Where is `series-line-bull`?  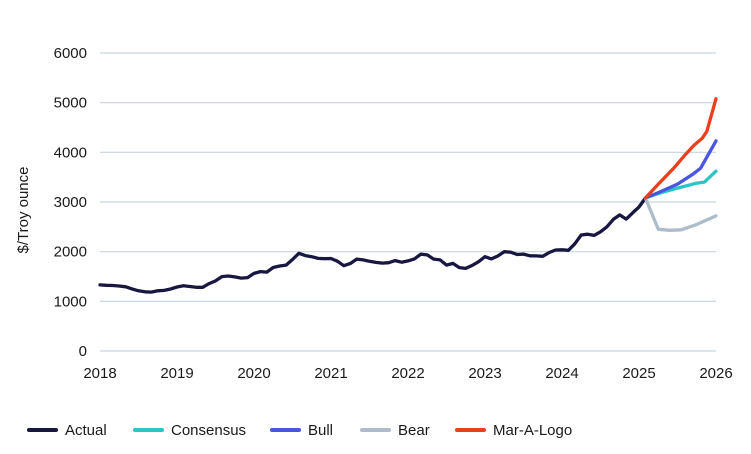
series-line-bull is located at coordinates (680, 169).